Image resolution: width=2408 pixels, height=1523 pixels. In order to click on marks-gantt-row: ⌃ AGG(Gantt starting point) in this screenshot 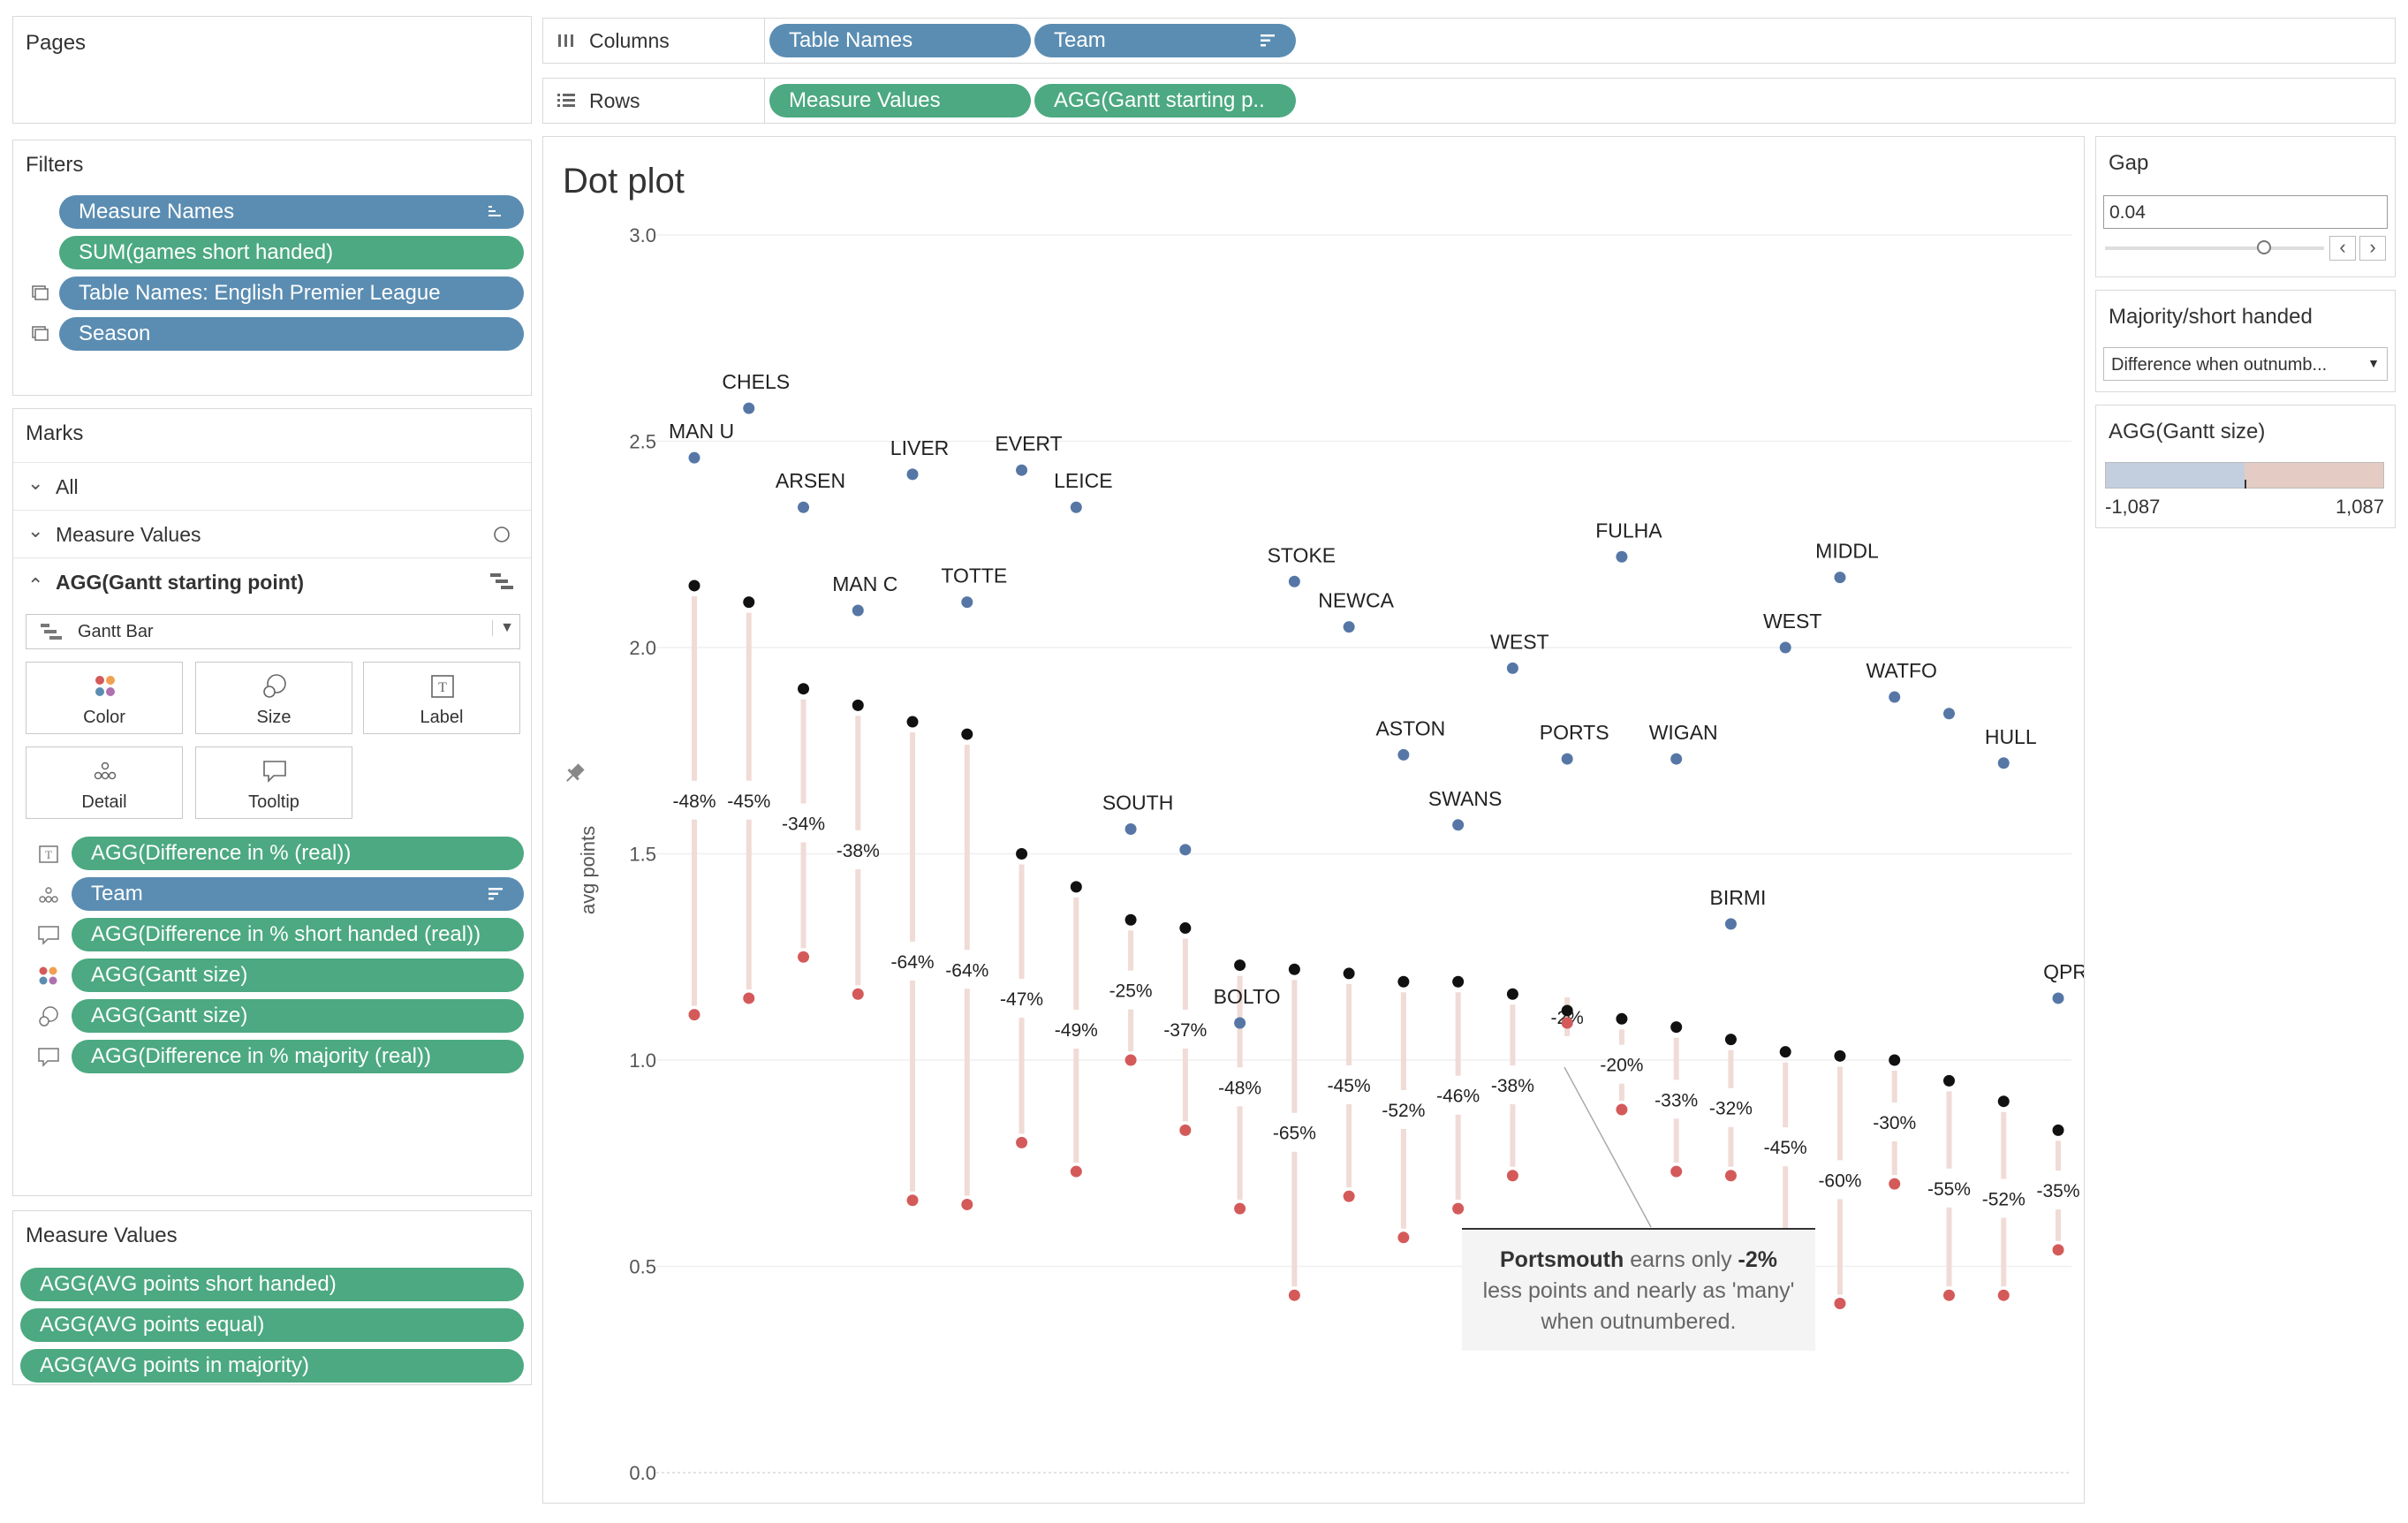, I will do `click(272, 580)`.